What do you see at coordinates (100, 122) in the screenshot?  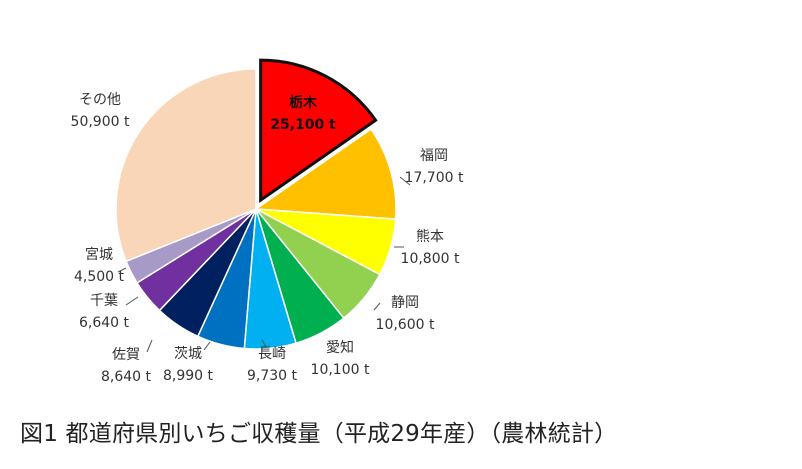 I see `slice-label-value: 50,900 t` at bounding box center [100, 122].